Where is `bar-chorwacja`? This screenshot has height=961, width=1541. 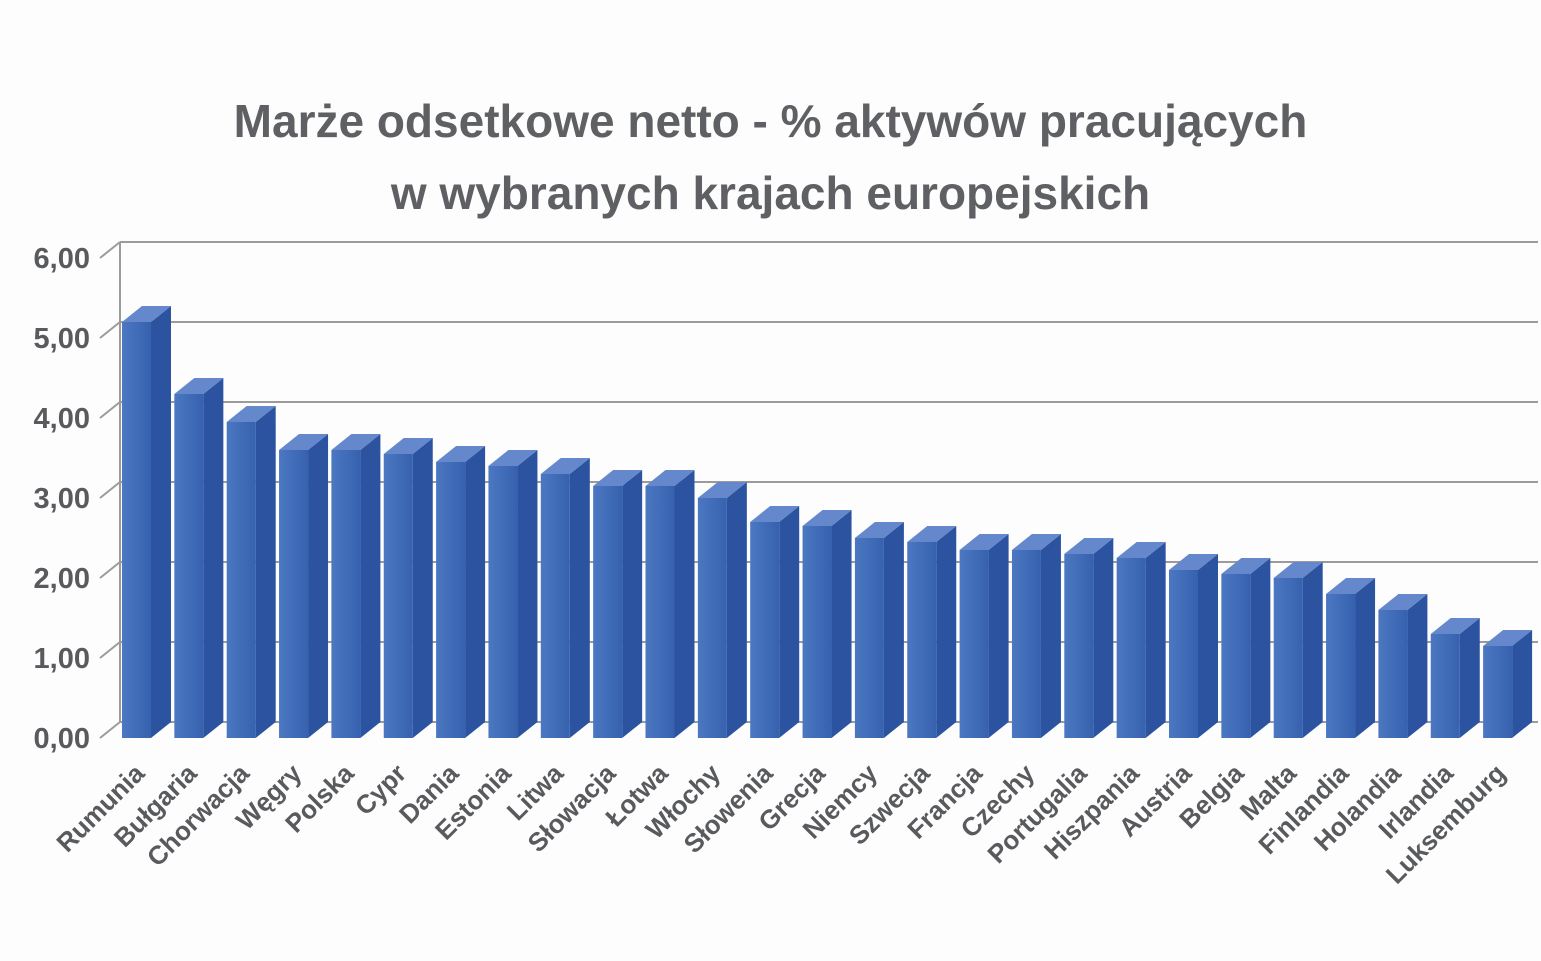
bar-chorwacja is located at coordinates (241, 580).